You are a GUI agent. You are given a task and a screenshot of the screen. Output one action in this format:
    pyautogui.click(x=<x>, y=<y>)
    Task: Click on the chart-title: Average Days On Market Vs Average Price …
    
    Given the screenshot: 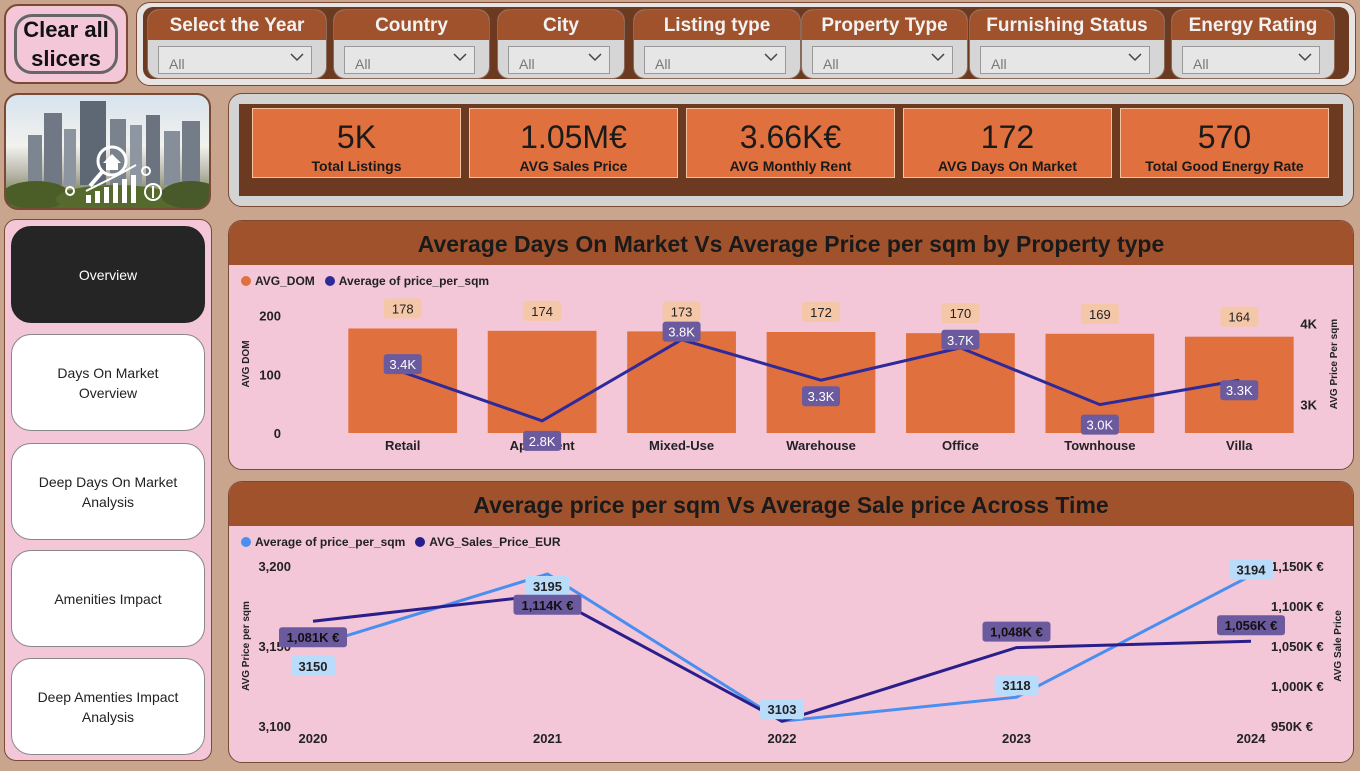 What is the action you would take?
    pyautogui.click(x=791, y=243)
    